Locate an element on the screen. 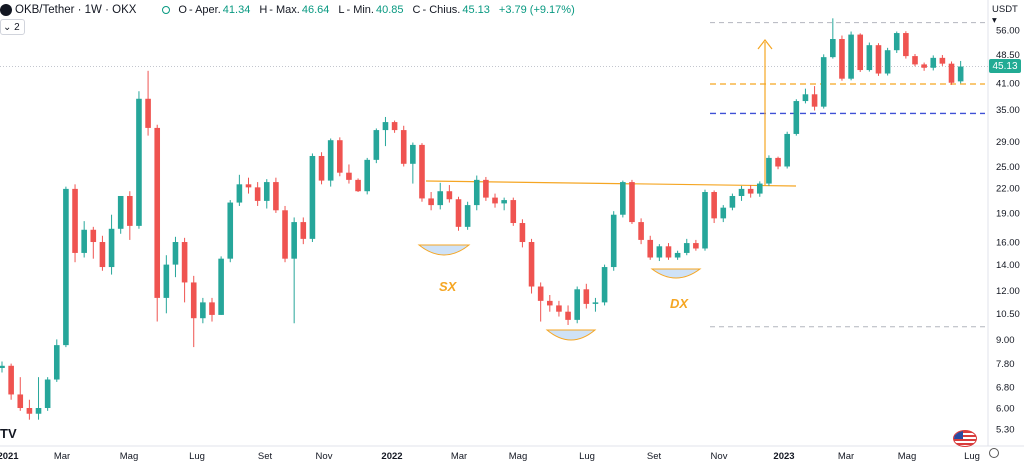 This screenshot has height=462, width=1024. high-label: - Max. is located at coordinates (284, 10).